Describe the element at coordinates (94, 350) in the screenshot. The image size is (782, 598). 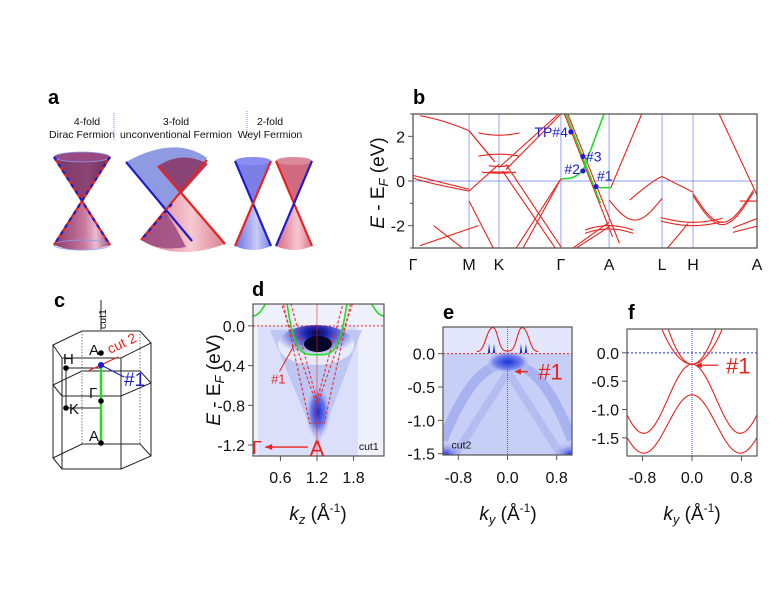
I see `c-label-A-top: A` at that location.